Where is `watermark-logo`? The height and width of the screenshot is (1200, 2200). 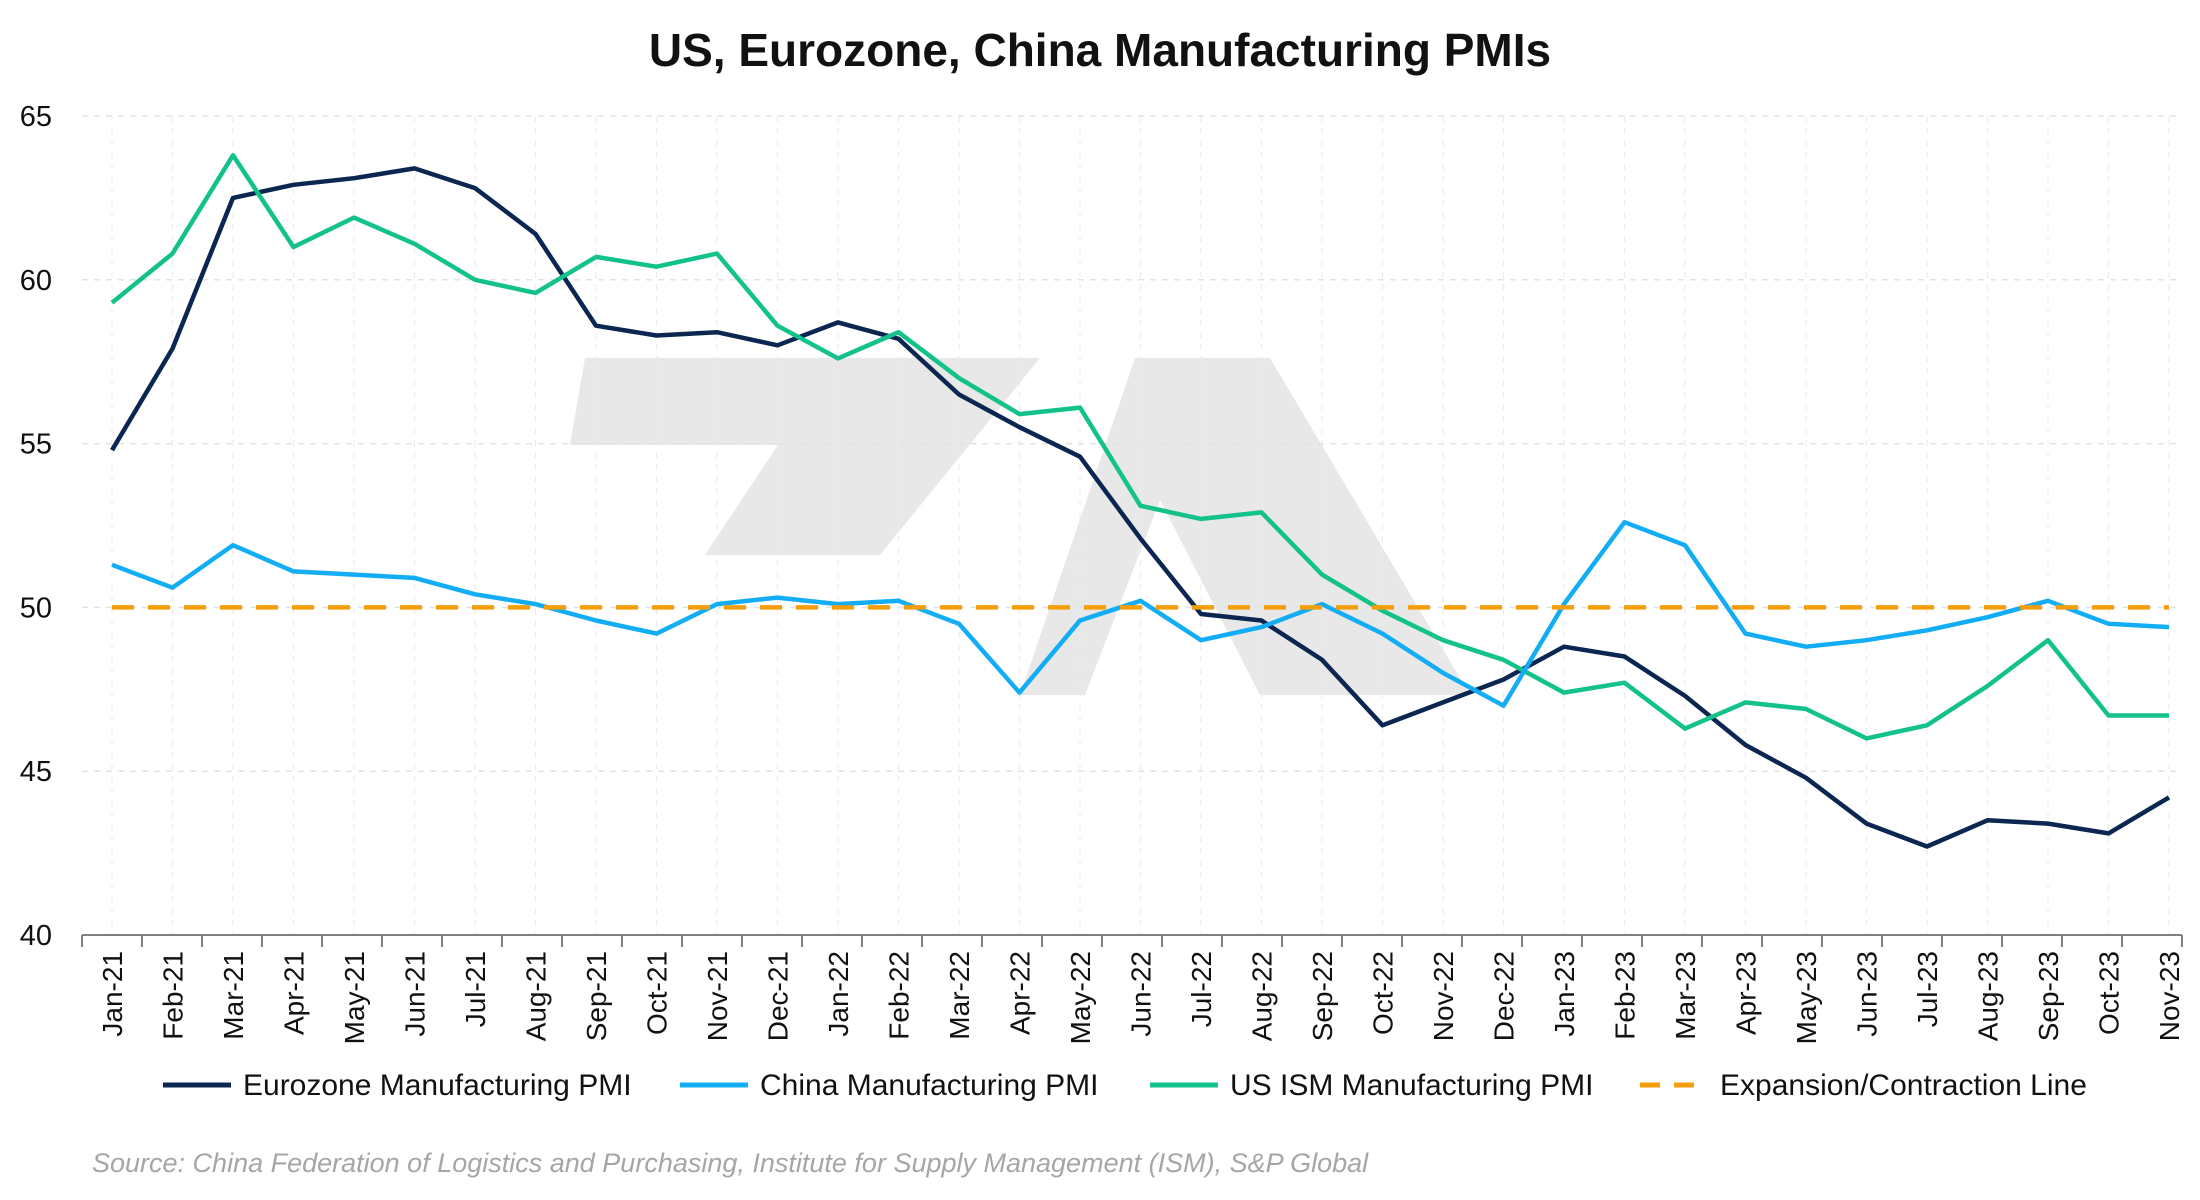 watermark-logo is located at coordinates (1020, 526).